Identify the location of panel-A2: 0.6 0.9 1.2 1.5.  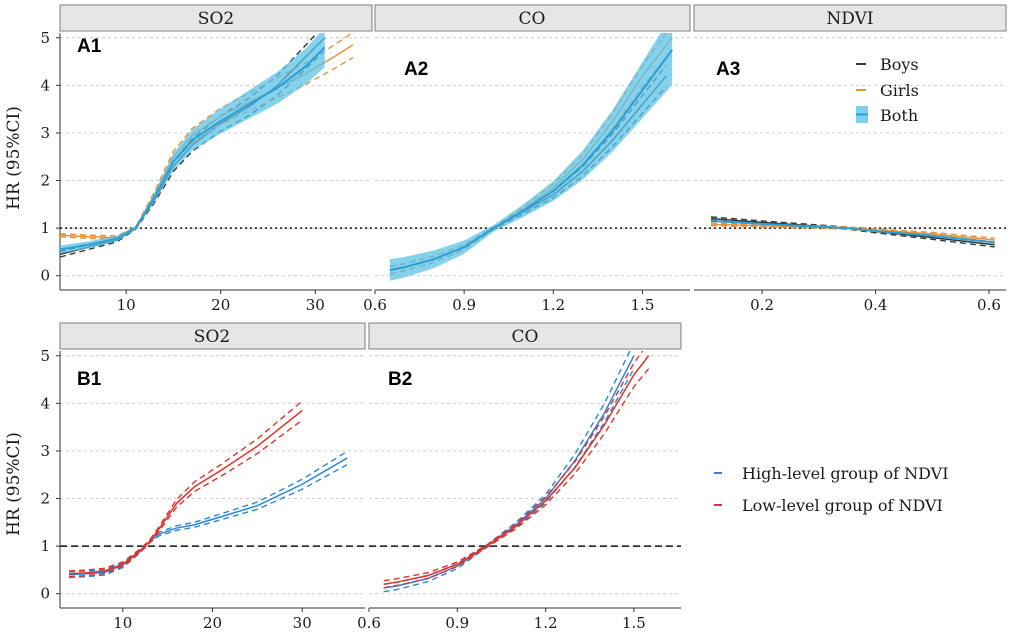
(526, 173).